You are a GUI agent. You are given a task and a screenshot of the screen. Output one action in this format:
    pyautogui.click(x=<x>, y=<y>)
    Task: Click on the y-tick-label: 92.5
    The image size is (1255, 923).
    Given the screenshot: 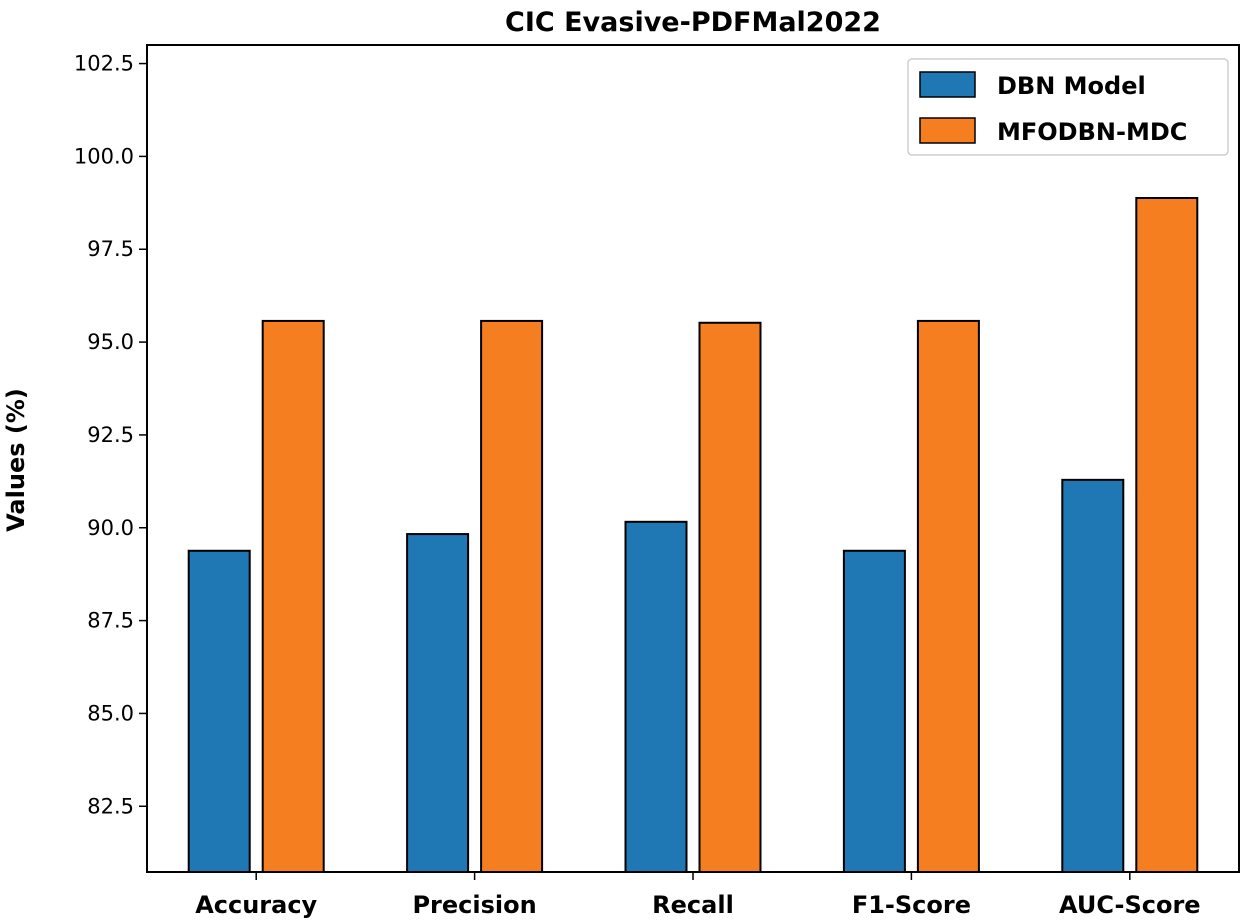 What is the action you would take?
    pyautogui.click(x=110, y=435)
    